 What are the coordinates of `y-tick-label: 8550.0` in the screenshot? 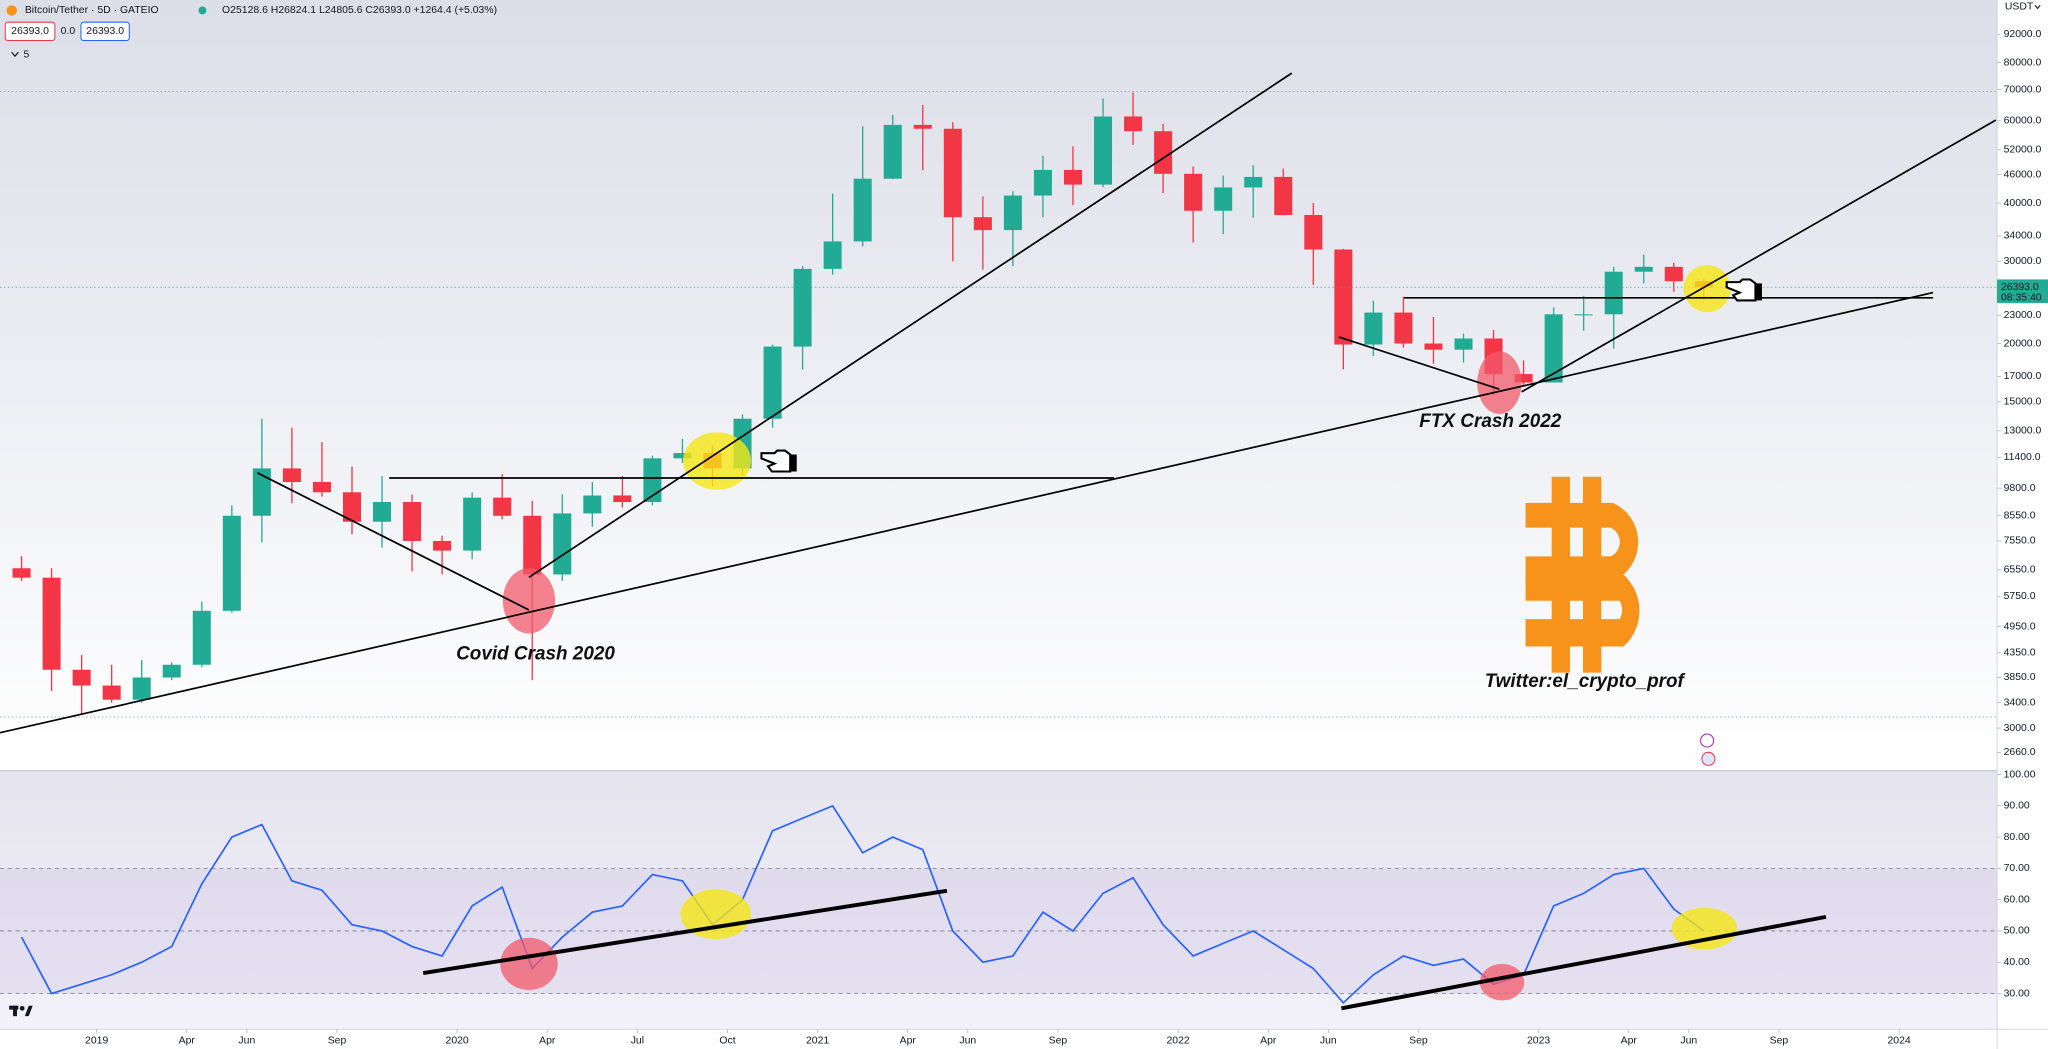 It's located at (2020, 516).